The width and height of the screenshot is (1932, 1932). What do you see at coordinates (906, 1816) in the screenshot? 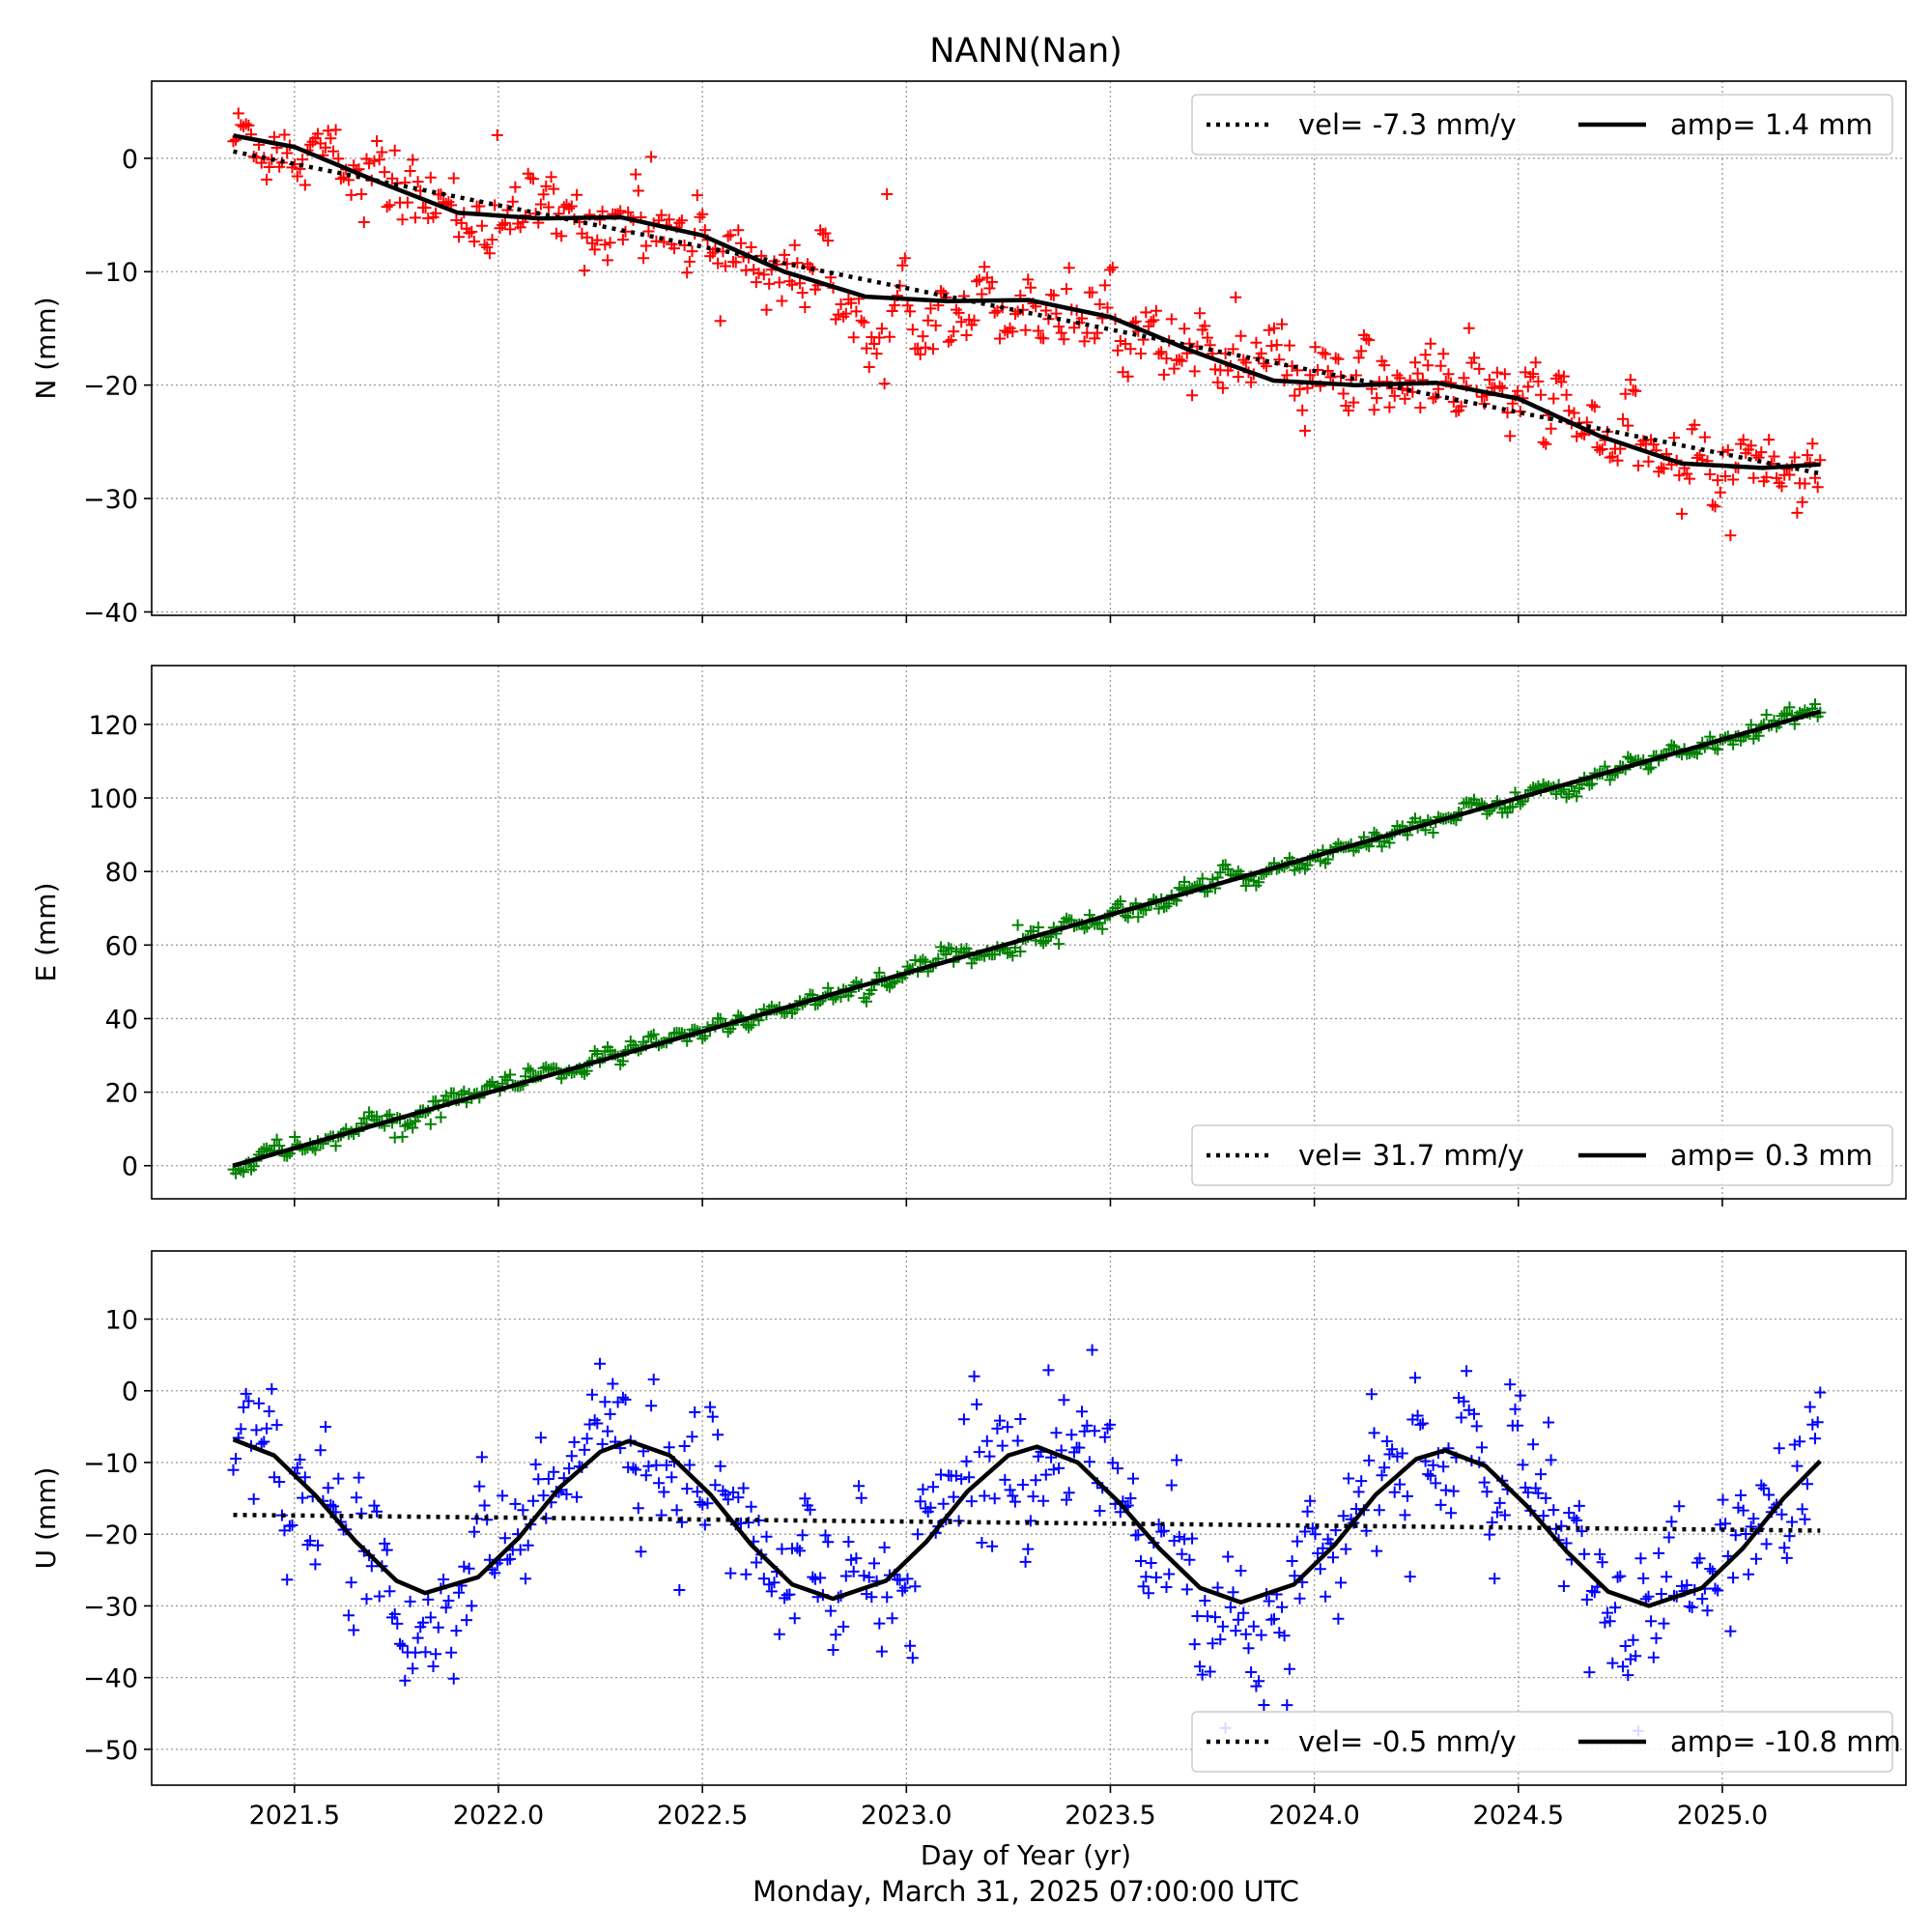
I see `x-tick-label: 2023.0` at bounding box center [906, 1816].